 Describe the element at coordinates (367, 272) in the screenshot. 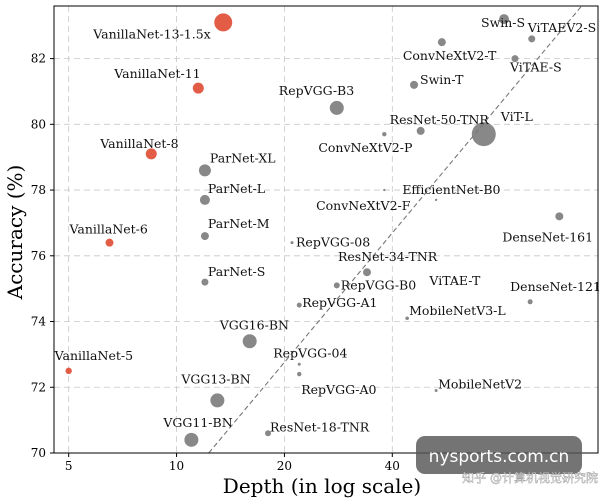

I see `point-resnet-34-tnr` at that location.